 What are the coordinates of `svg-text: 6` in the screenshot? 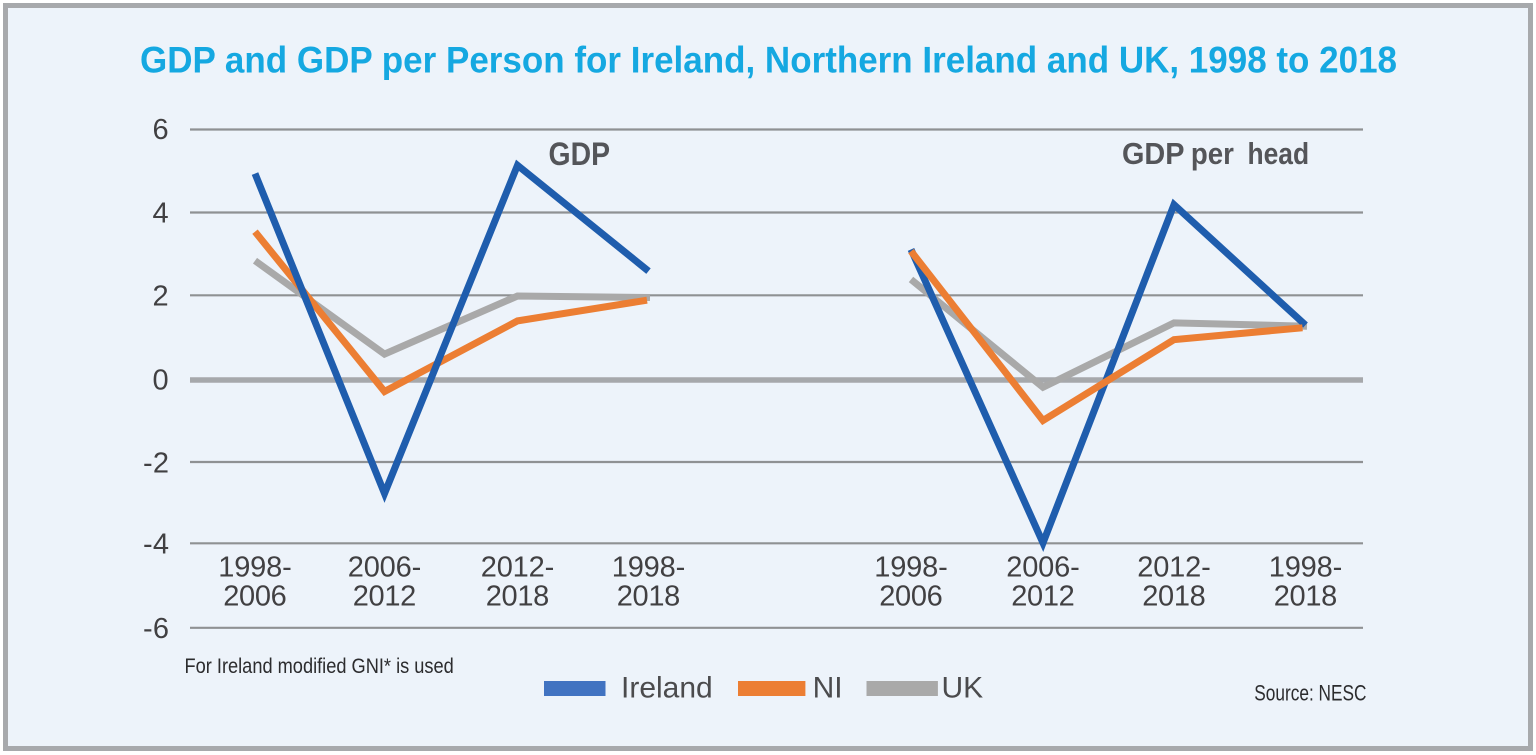 It's located at (161, 130).